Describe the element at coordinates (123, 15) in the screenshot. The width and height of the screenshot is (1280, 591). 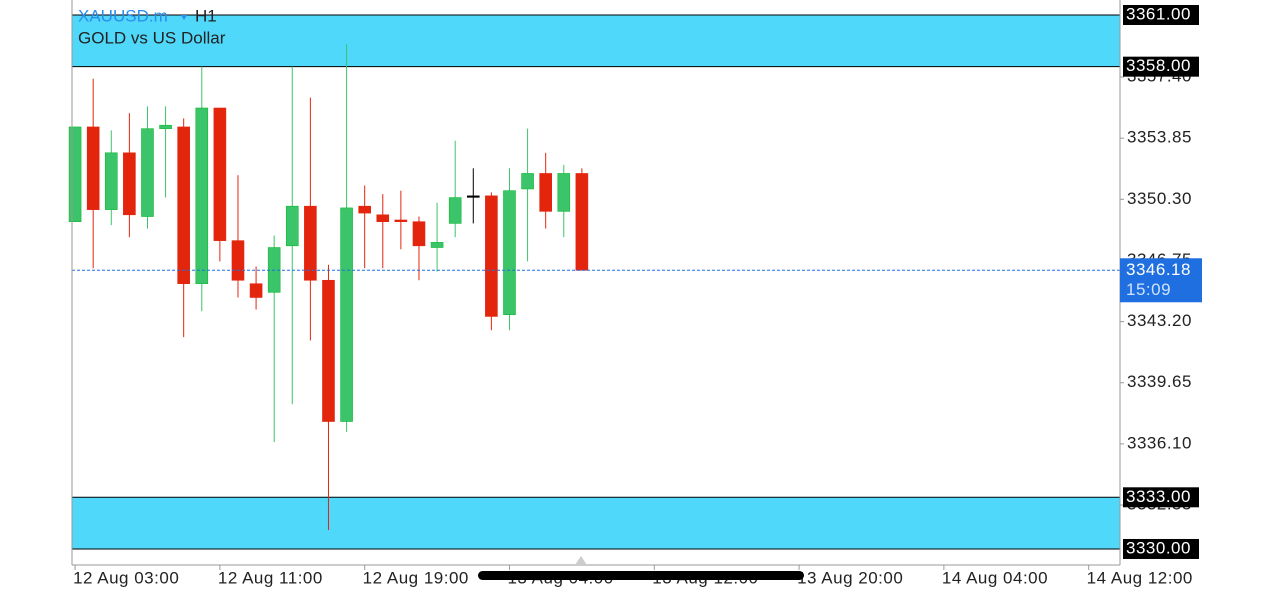
I see `symbol: XAUUSD.m` at that location.